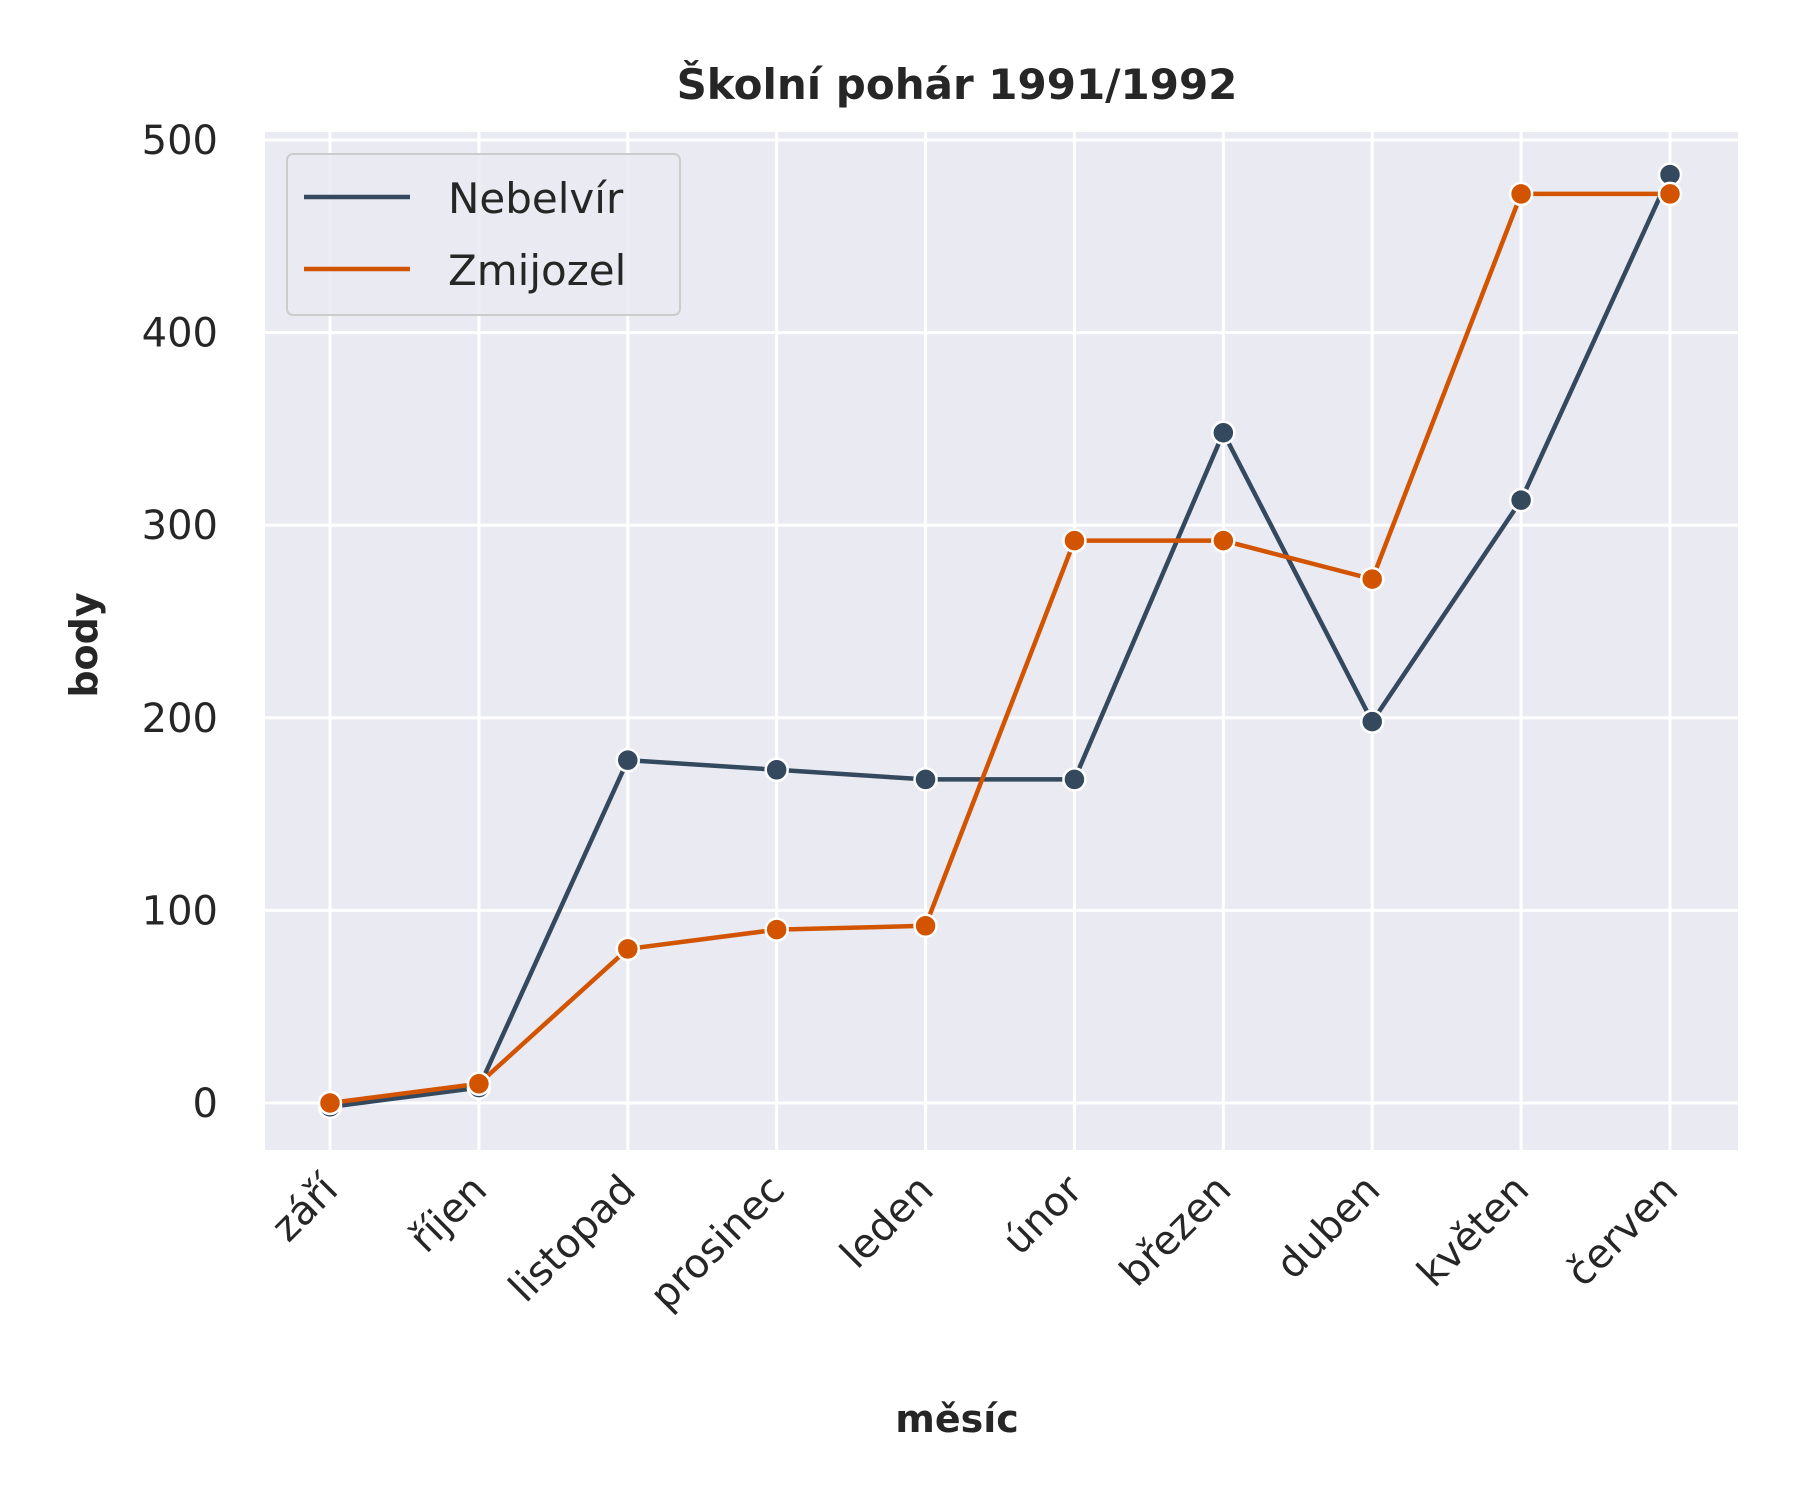  I want to click on x-axis-label: měsíc, so click(957, 1419).